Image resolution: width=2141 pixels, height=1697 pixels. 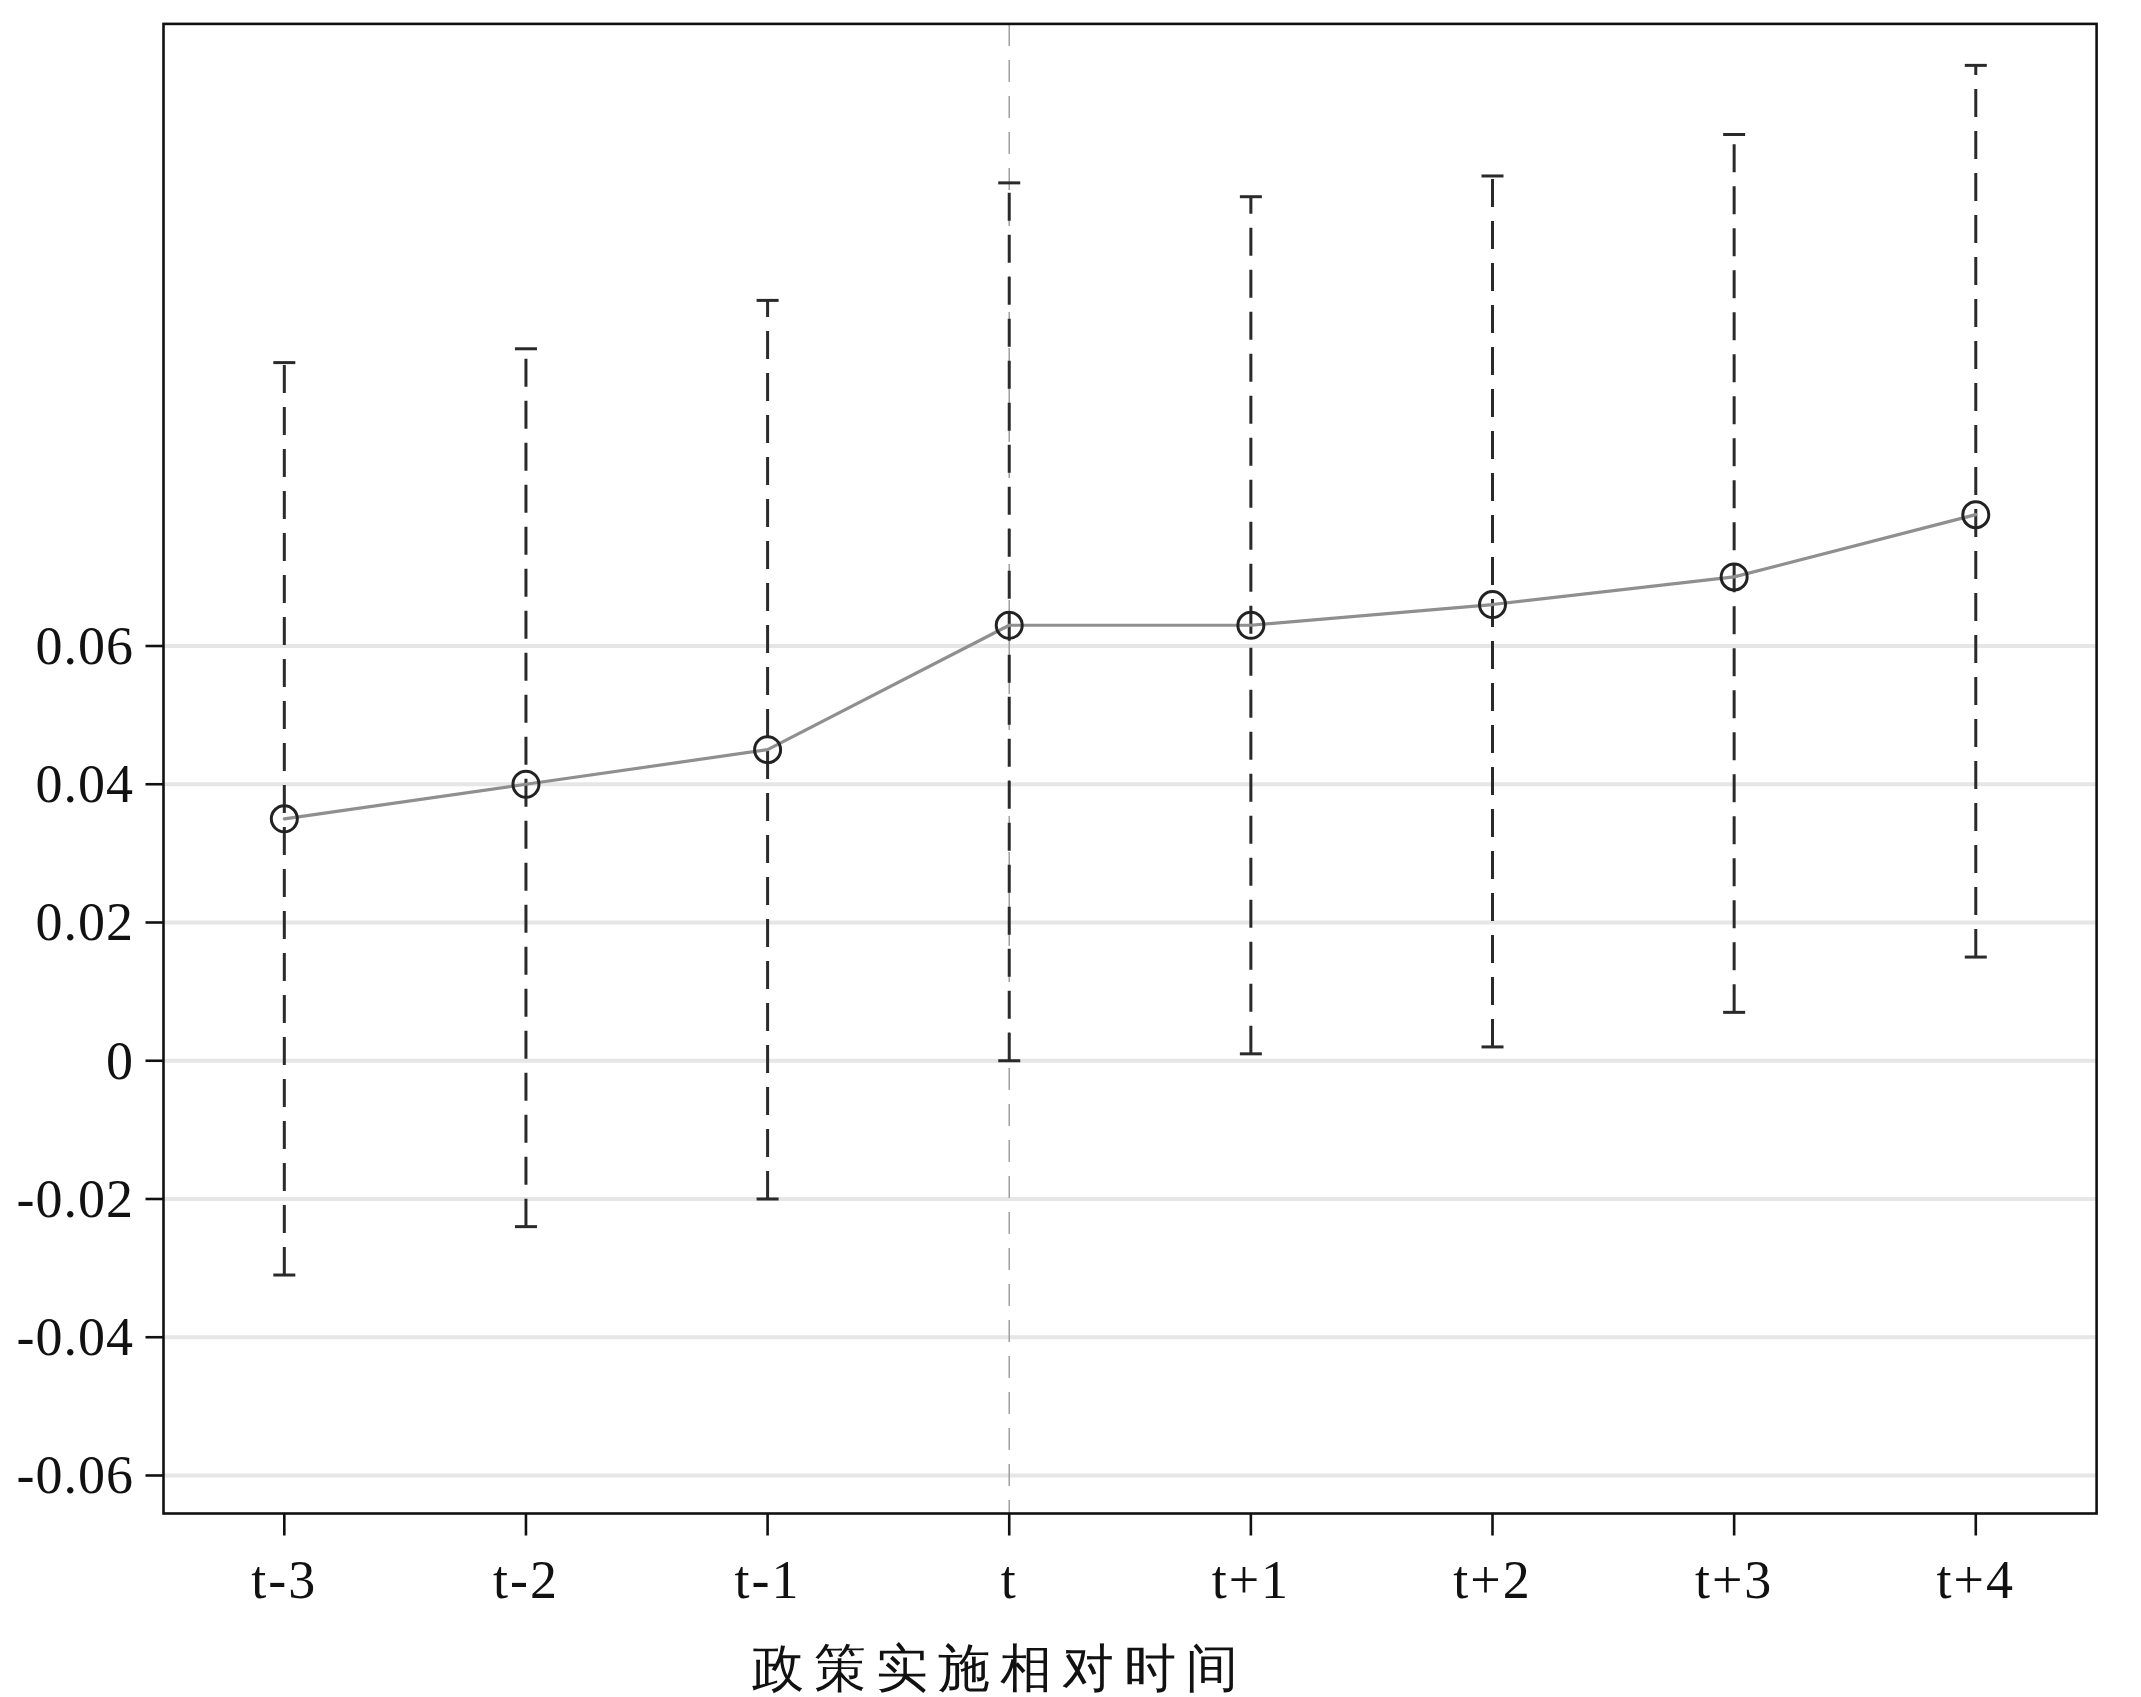 I want to click on x-tick-label: t+1, so click(x=1251, y=1580).